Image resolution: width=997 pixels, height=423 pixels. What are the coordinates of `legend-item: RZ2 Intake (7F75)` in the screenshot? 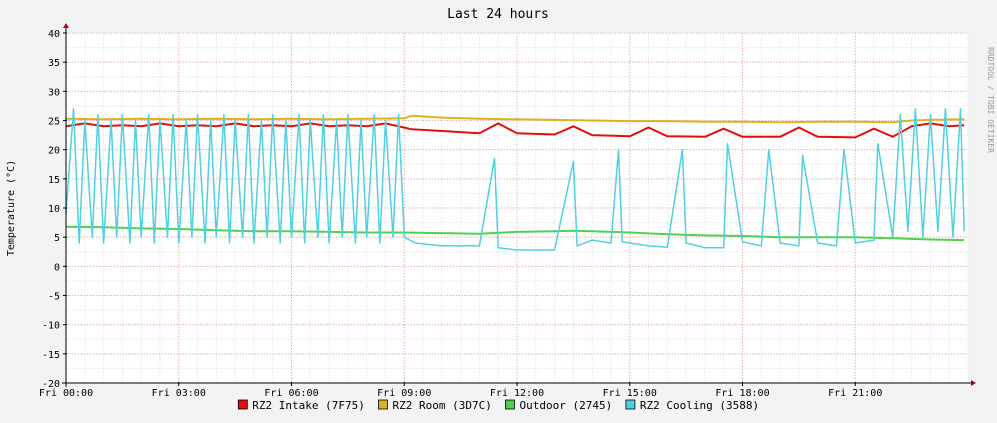 It's located at (301, 405).